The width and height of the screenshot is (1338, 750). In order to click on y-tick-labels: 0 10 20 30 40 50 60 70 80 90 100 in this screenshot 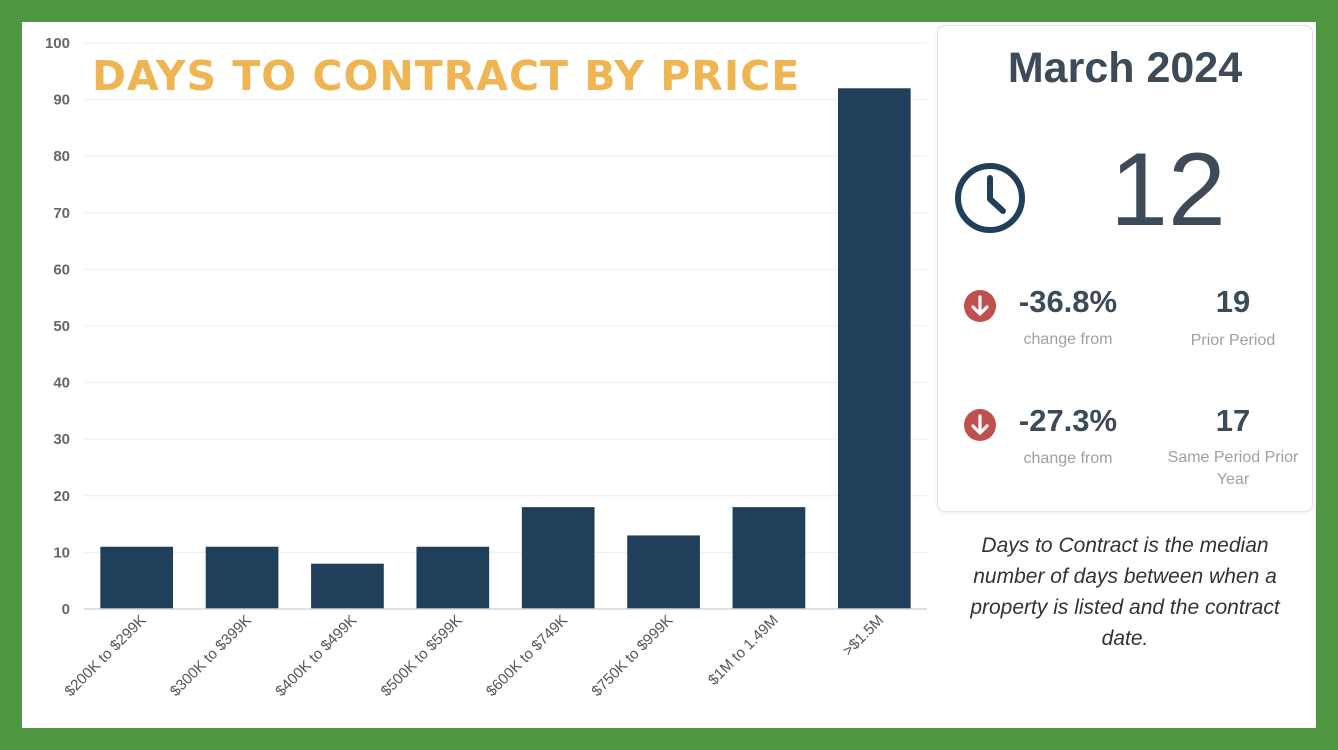, I will do `click(57, 326)`.